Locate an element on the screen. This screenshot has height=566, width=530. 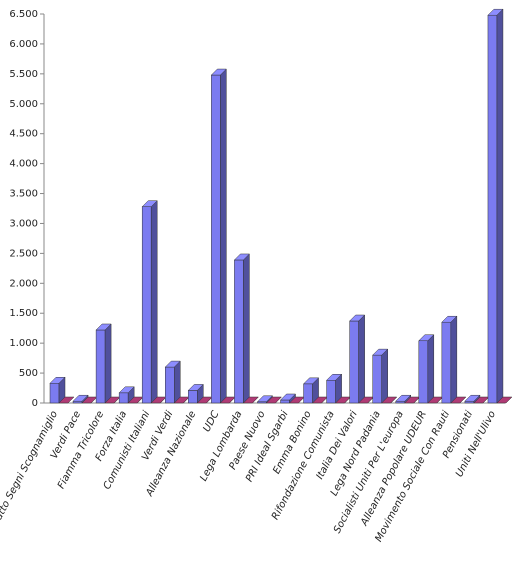
x-tick-label: UDC is located at coordinates (211, 421).